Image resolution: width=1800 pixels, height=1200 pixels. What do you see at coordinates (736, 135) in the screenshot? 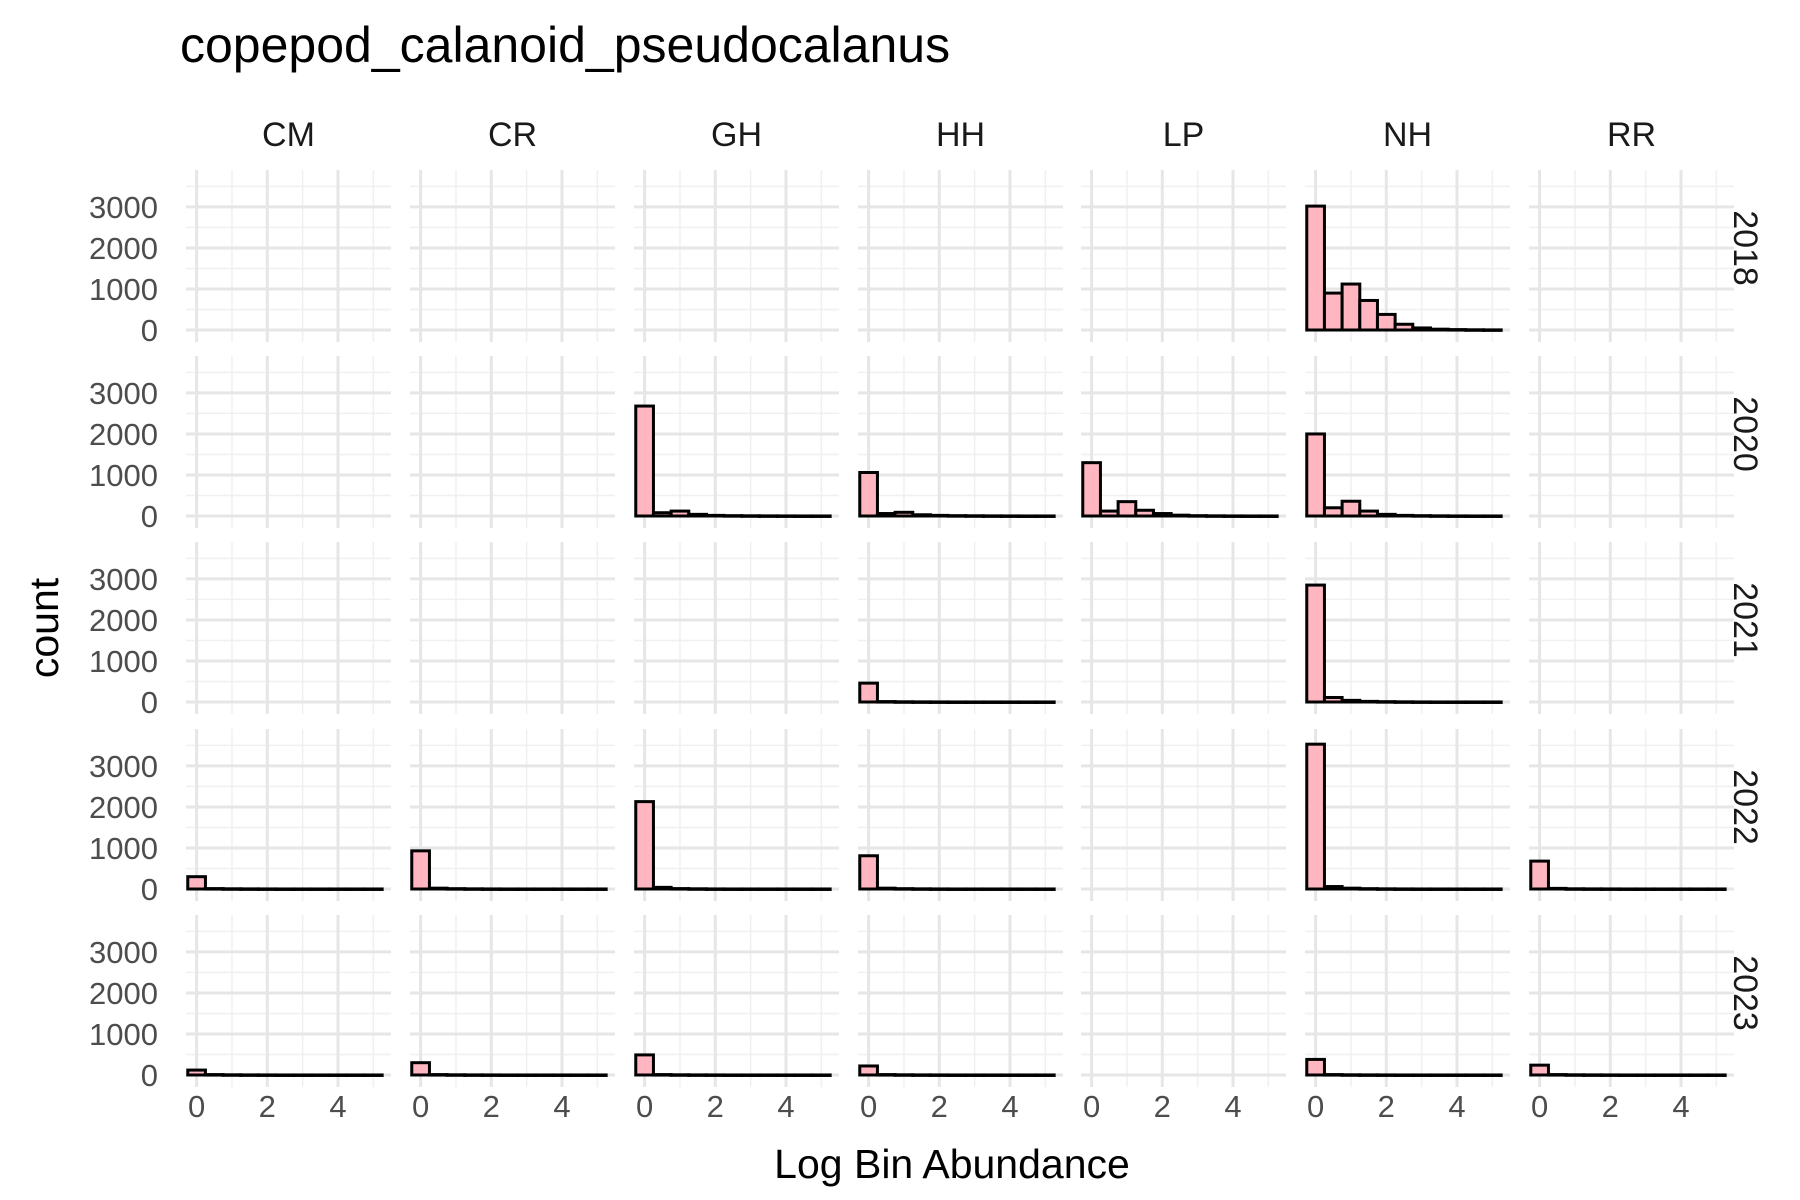
I see `facet-column-label: GH` at bounding box center [736, 135].